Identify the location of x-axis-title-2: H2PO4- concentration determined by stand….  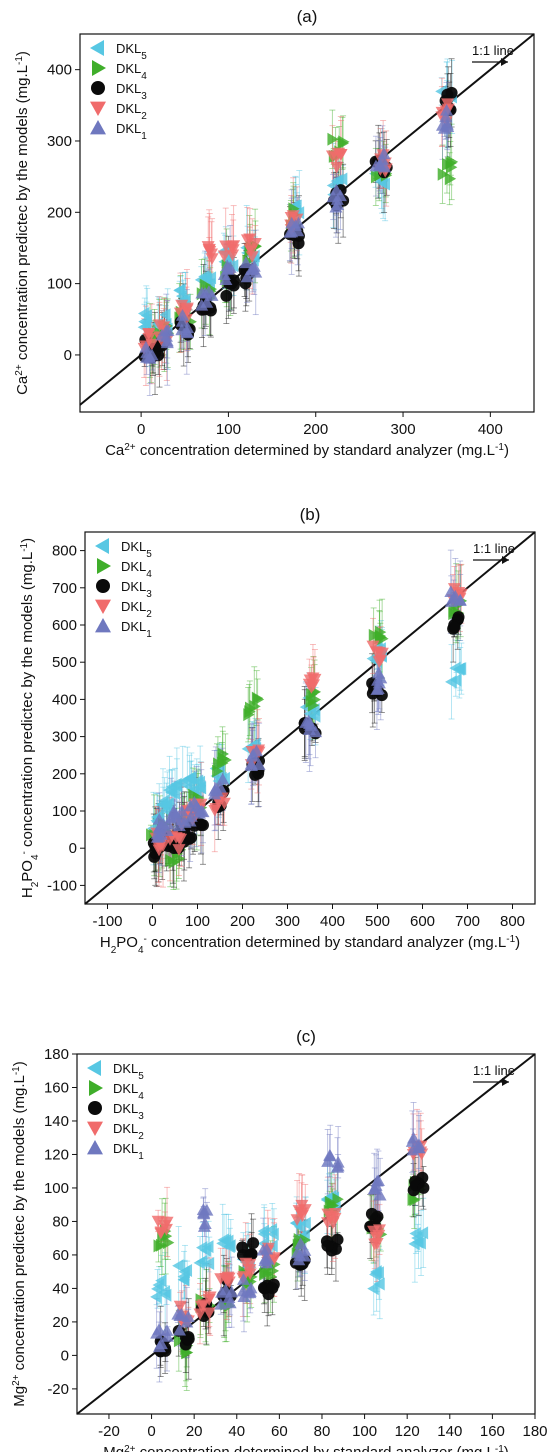
(310, 945).